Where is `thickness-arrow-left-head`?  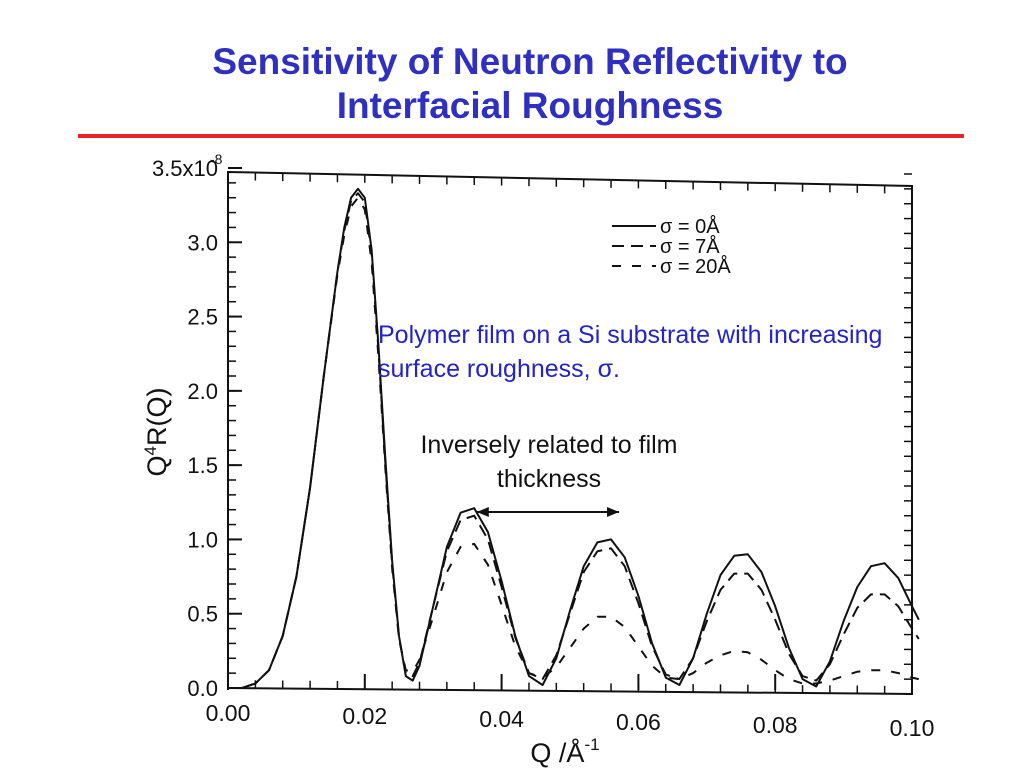
thickness-arrow-left-head is located at coordinates (482, 512).